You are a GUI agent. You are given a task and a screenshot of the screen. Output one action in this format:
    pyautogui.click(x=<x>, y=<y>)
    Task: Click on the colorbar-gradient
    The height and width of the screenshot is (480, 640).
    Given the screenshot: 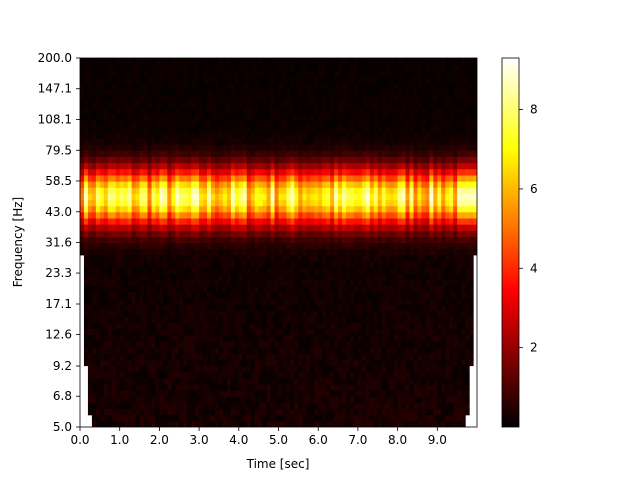 What is the action you would take?
    pyautogui.click(x=510, y=242)
    